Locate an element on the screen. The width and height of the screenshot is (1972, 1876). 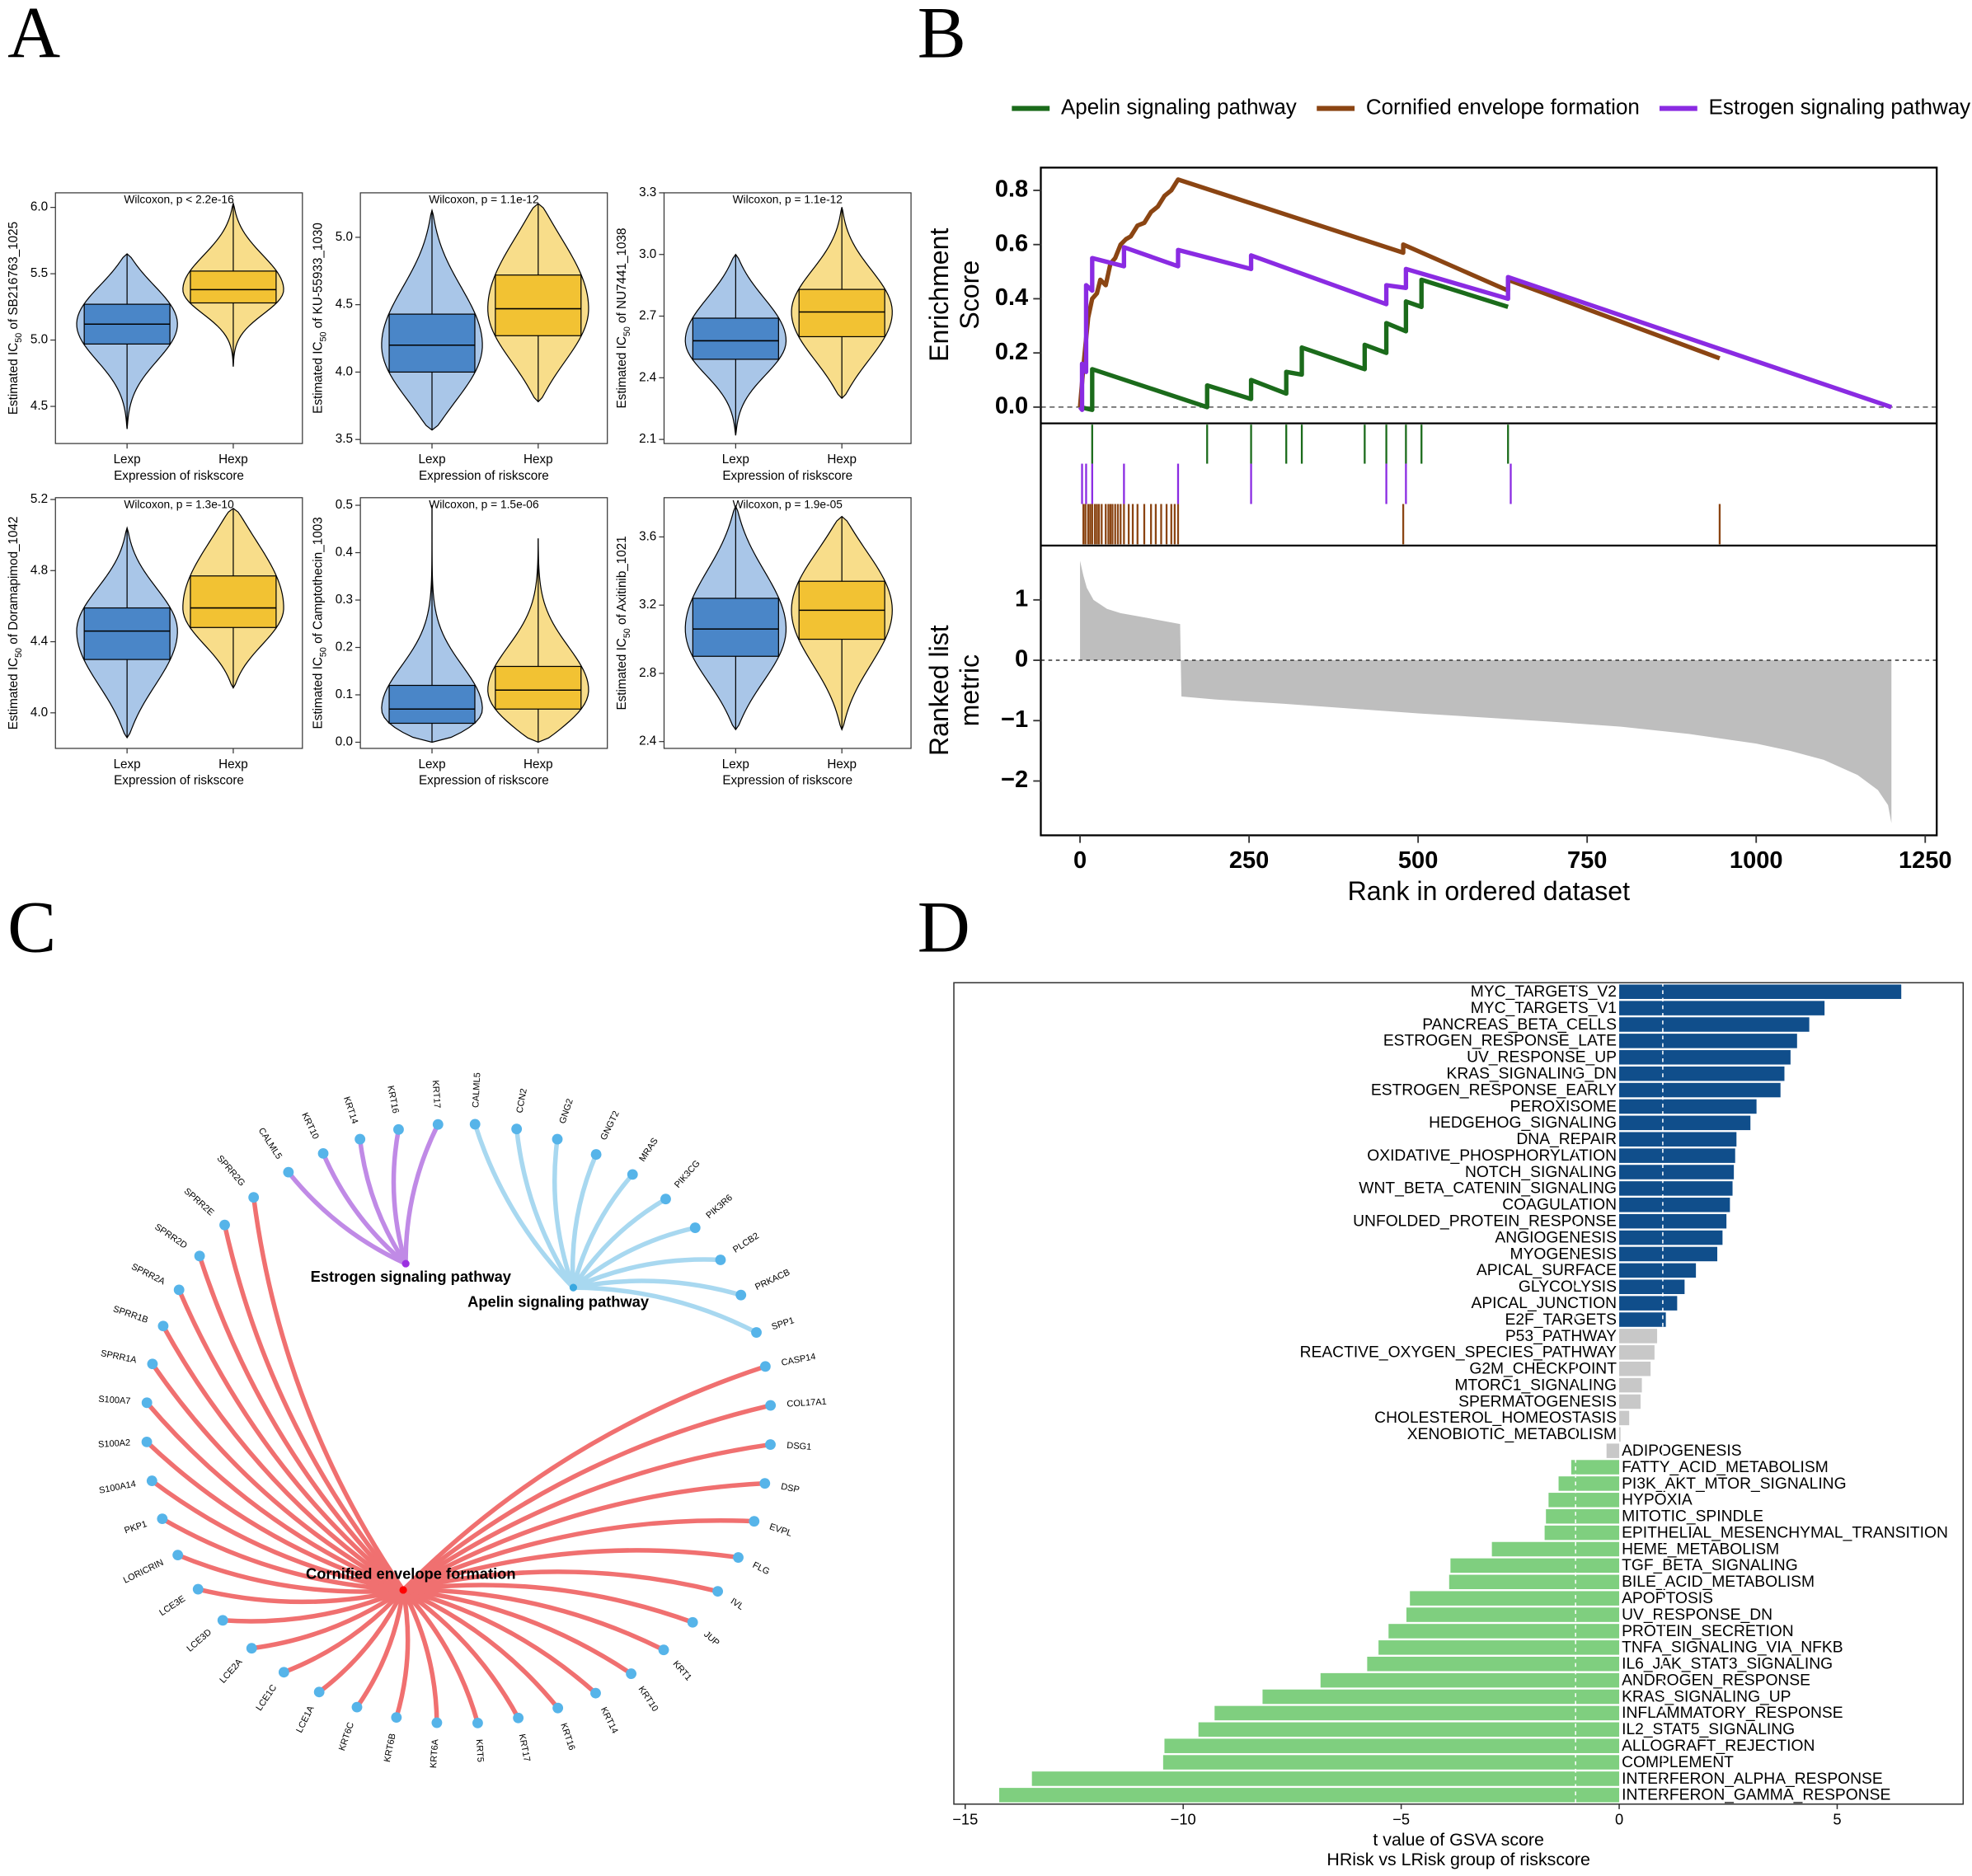
y-axis-label-sub: 50 is located at coordinates (19, 338).